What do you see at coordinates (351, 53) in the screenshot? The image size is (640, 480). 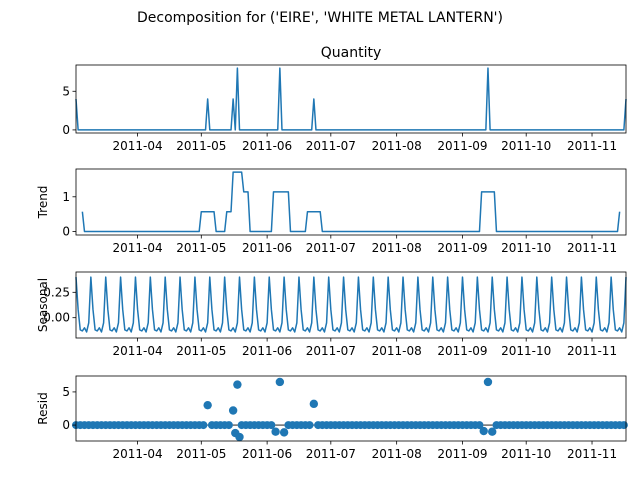 I see `panel-title: Quantity` at bounding box center [351, 53].